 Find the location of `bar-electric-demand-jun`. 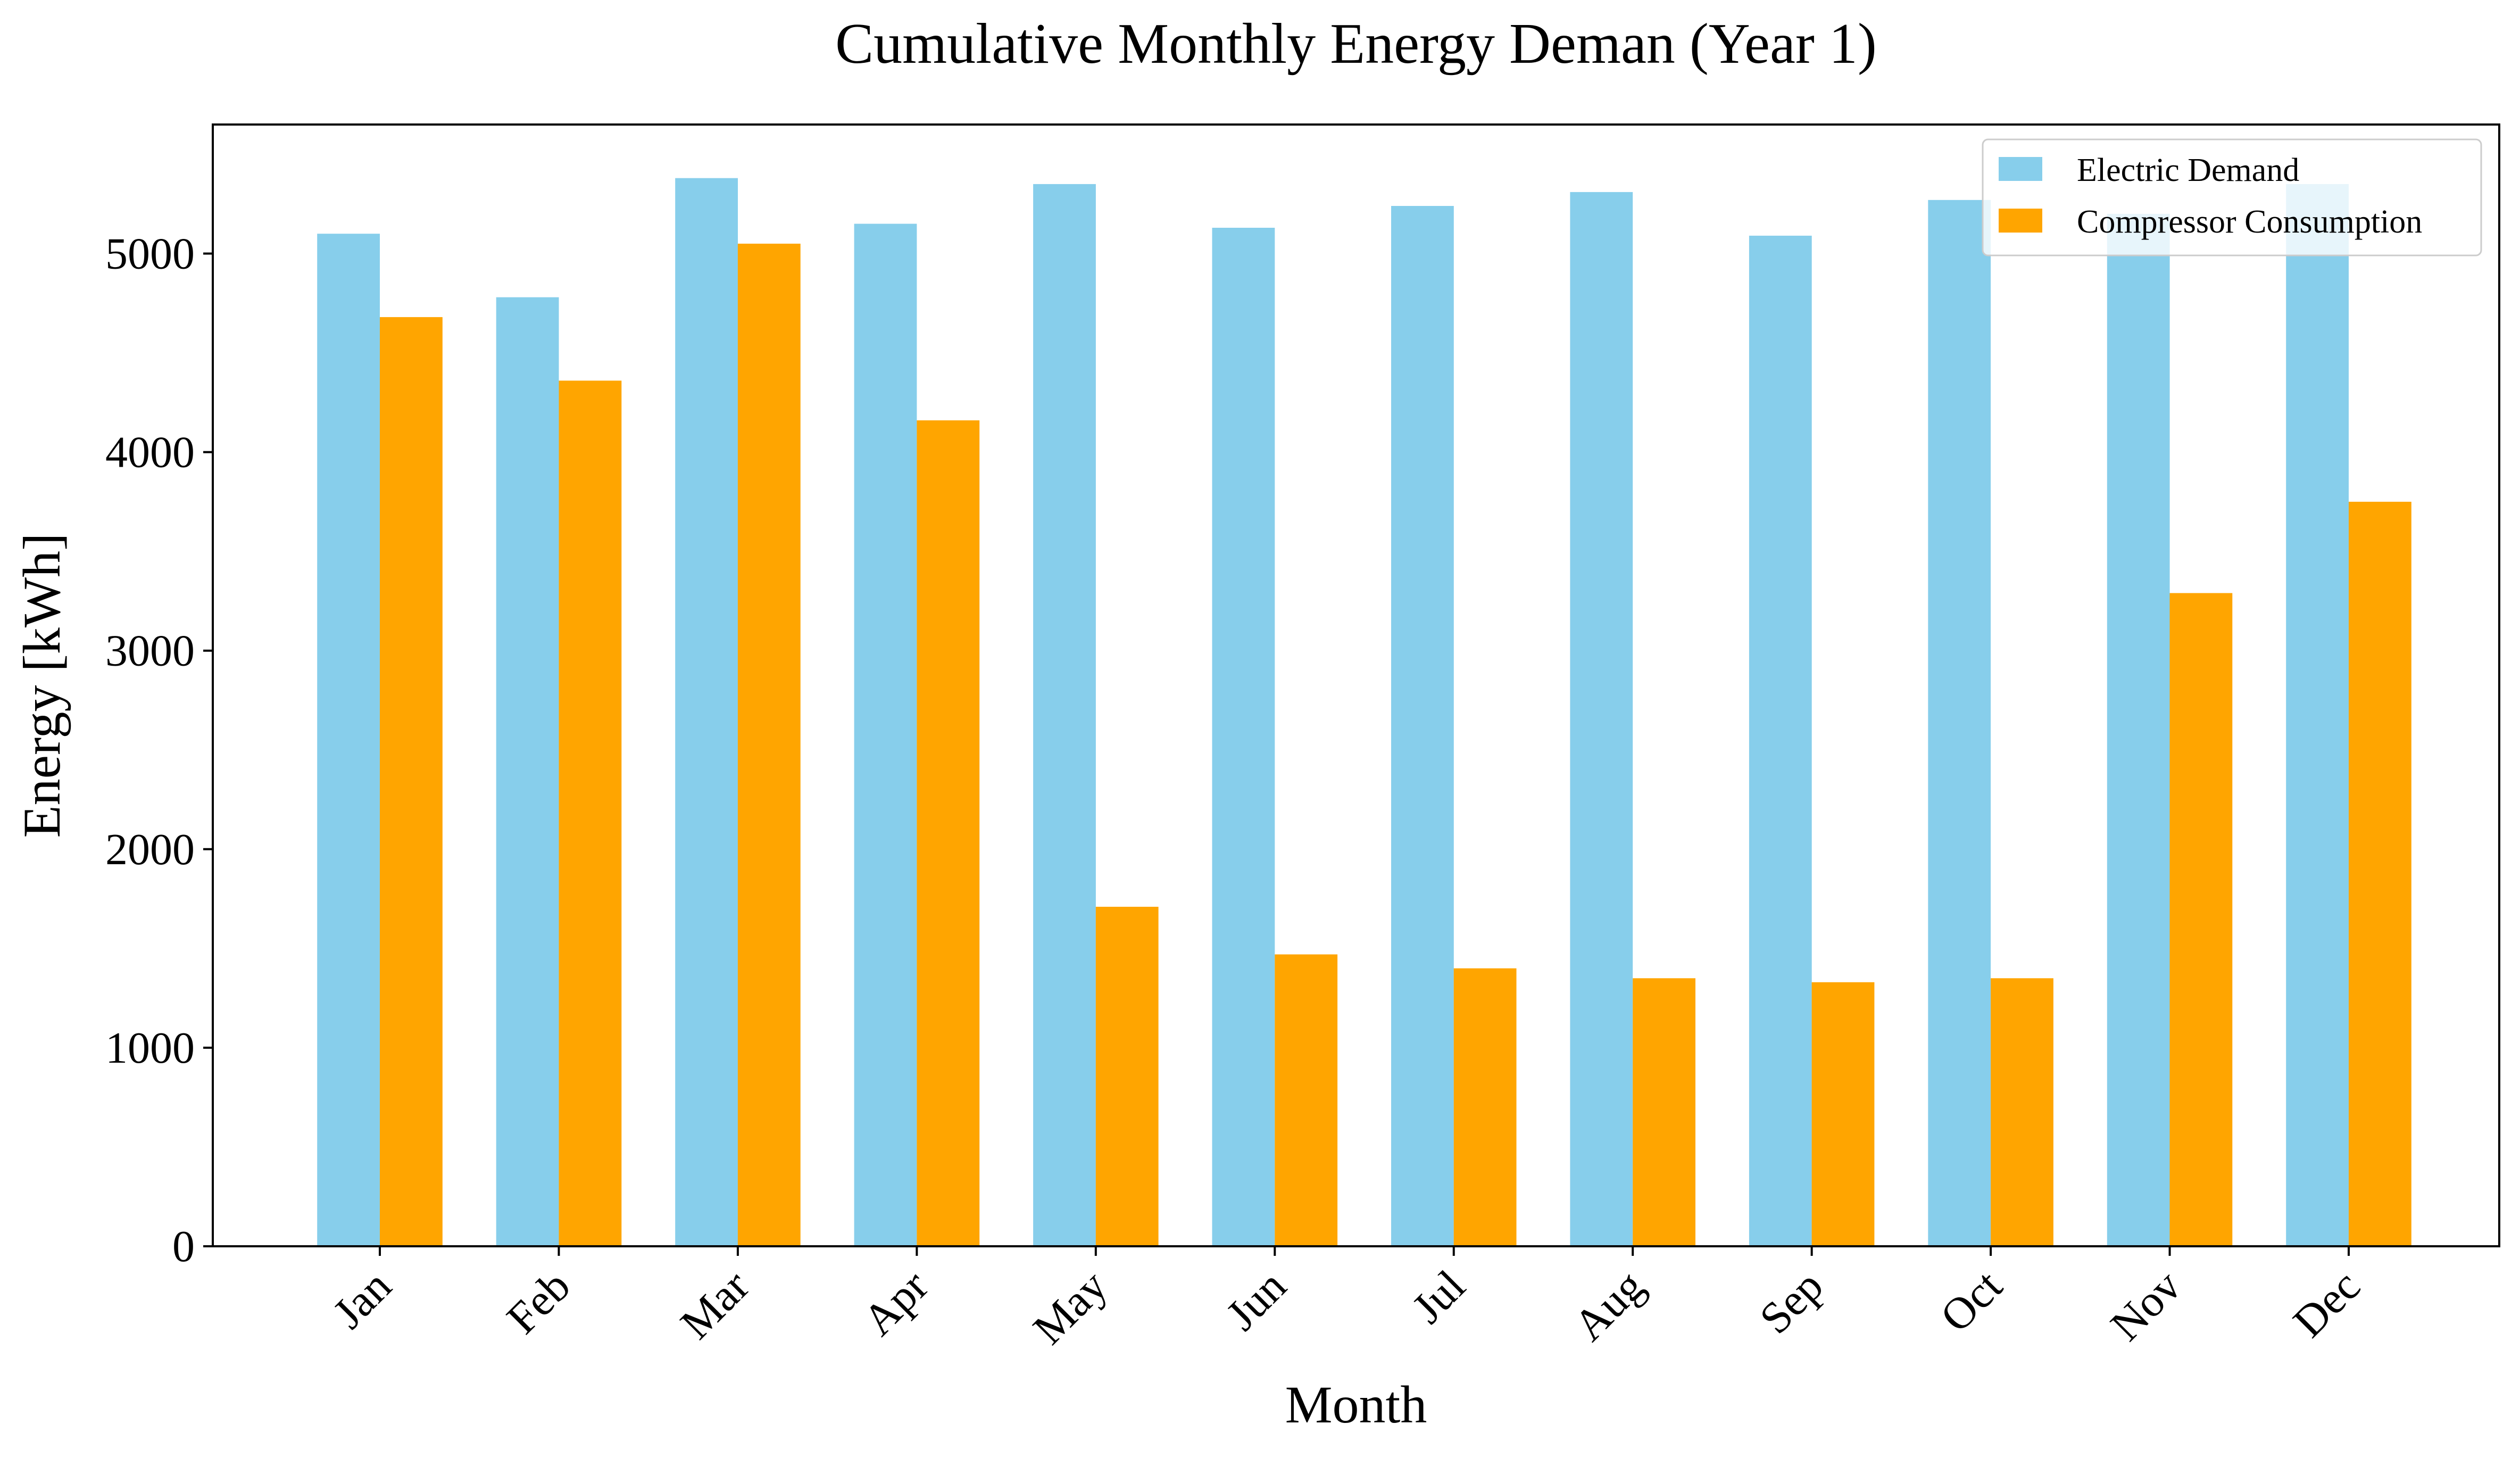

bar-electric-demand-jun is located at coordinates (1243, 737).